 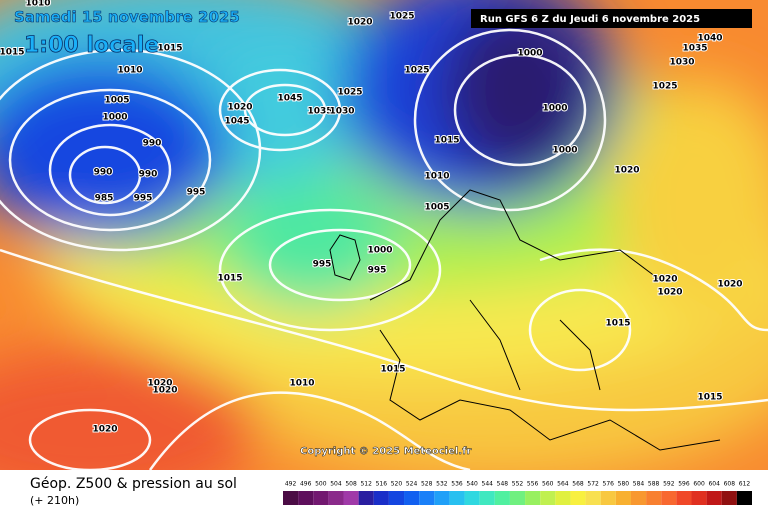 What do you see at coordinates (397, 484) in the screenshot?
I see `color-label: 520` at bounding box center [397, 484].